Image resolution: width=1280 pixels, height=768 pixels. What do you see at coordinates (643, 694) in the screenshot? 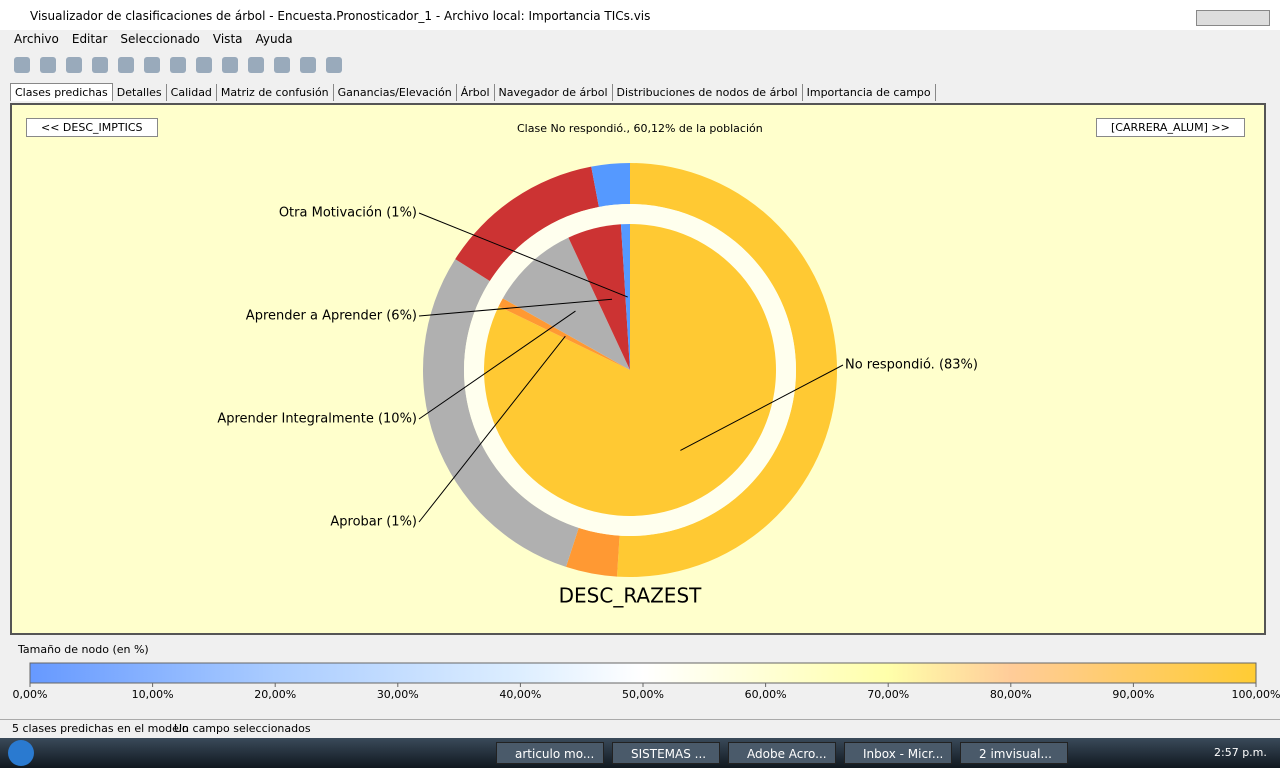
I see `legend-tick-label: 50,00%` at bounding box center [643, 694].